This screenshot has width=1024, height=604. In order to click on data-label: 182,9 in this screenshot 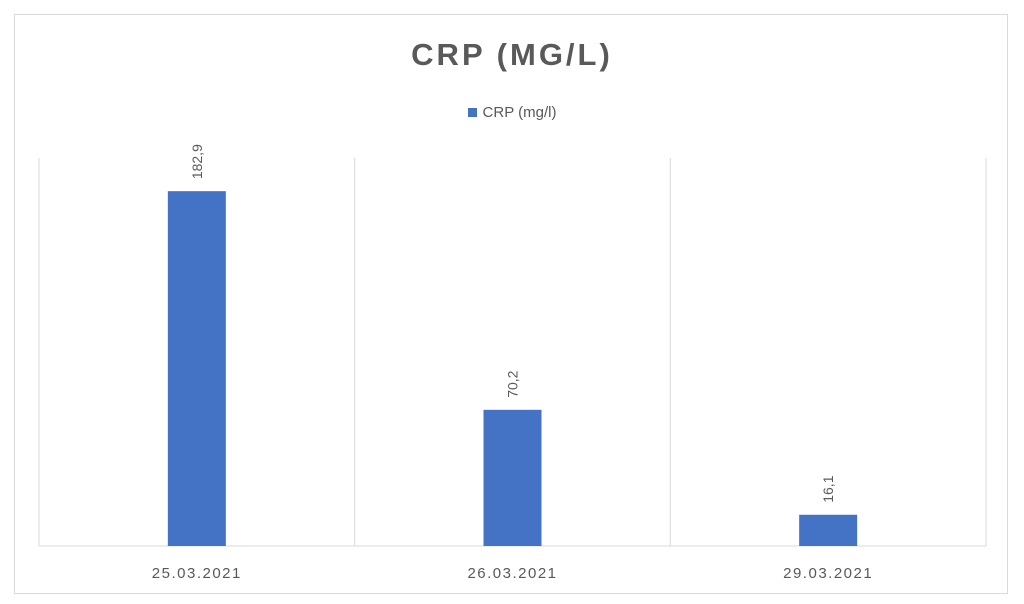, I will do `click(197, 161)`.